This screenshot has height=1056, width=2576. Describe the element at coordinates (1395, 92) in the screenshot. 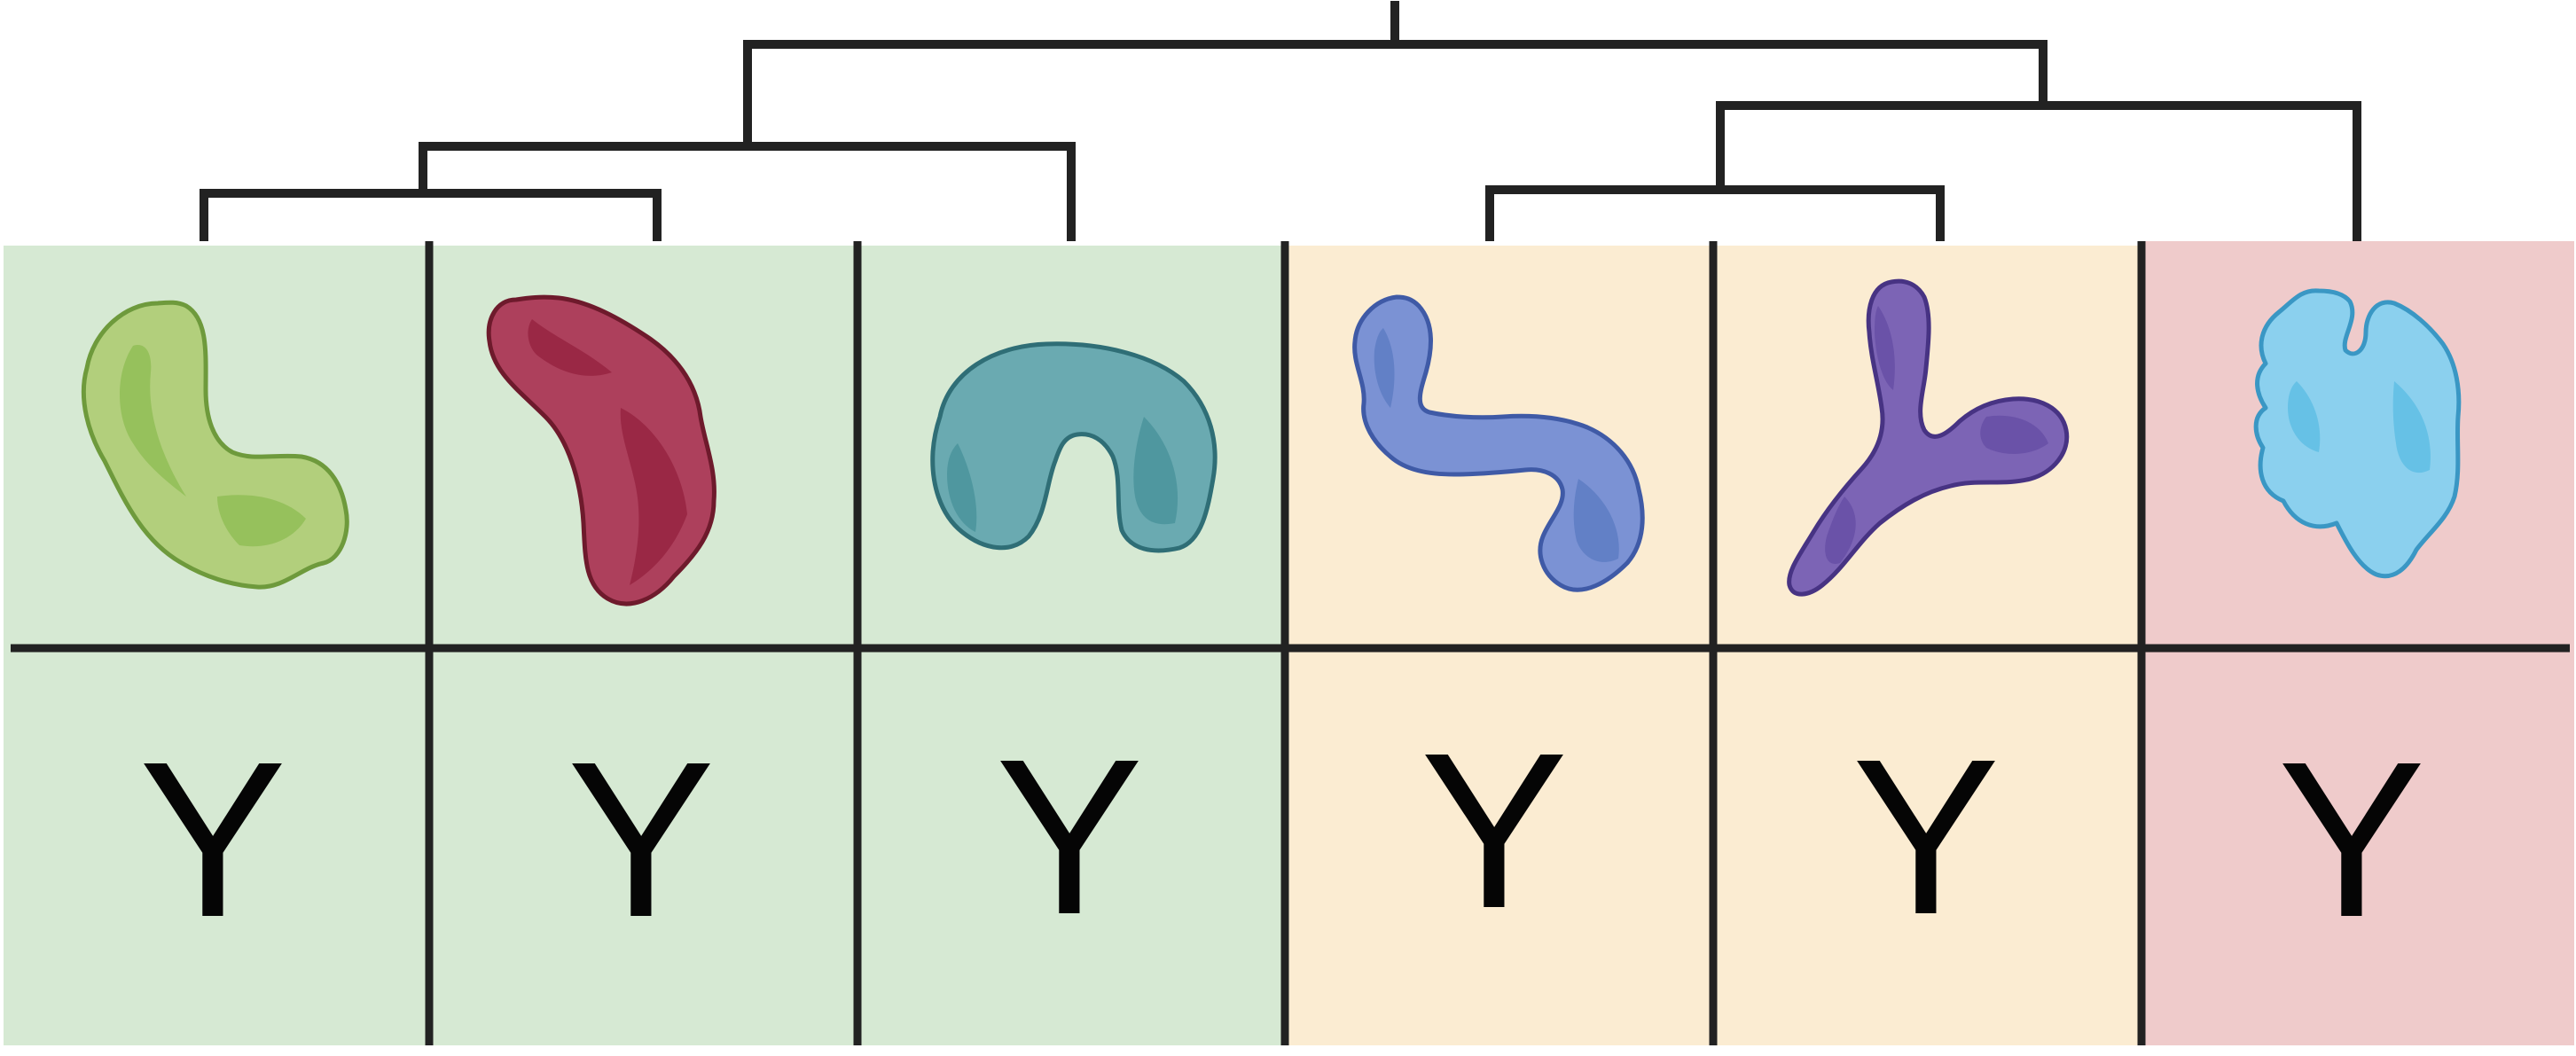

I see `dendrogram-top-bracket` at that location.